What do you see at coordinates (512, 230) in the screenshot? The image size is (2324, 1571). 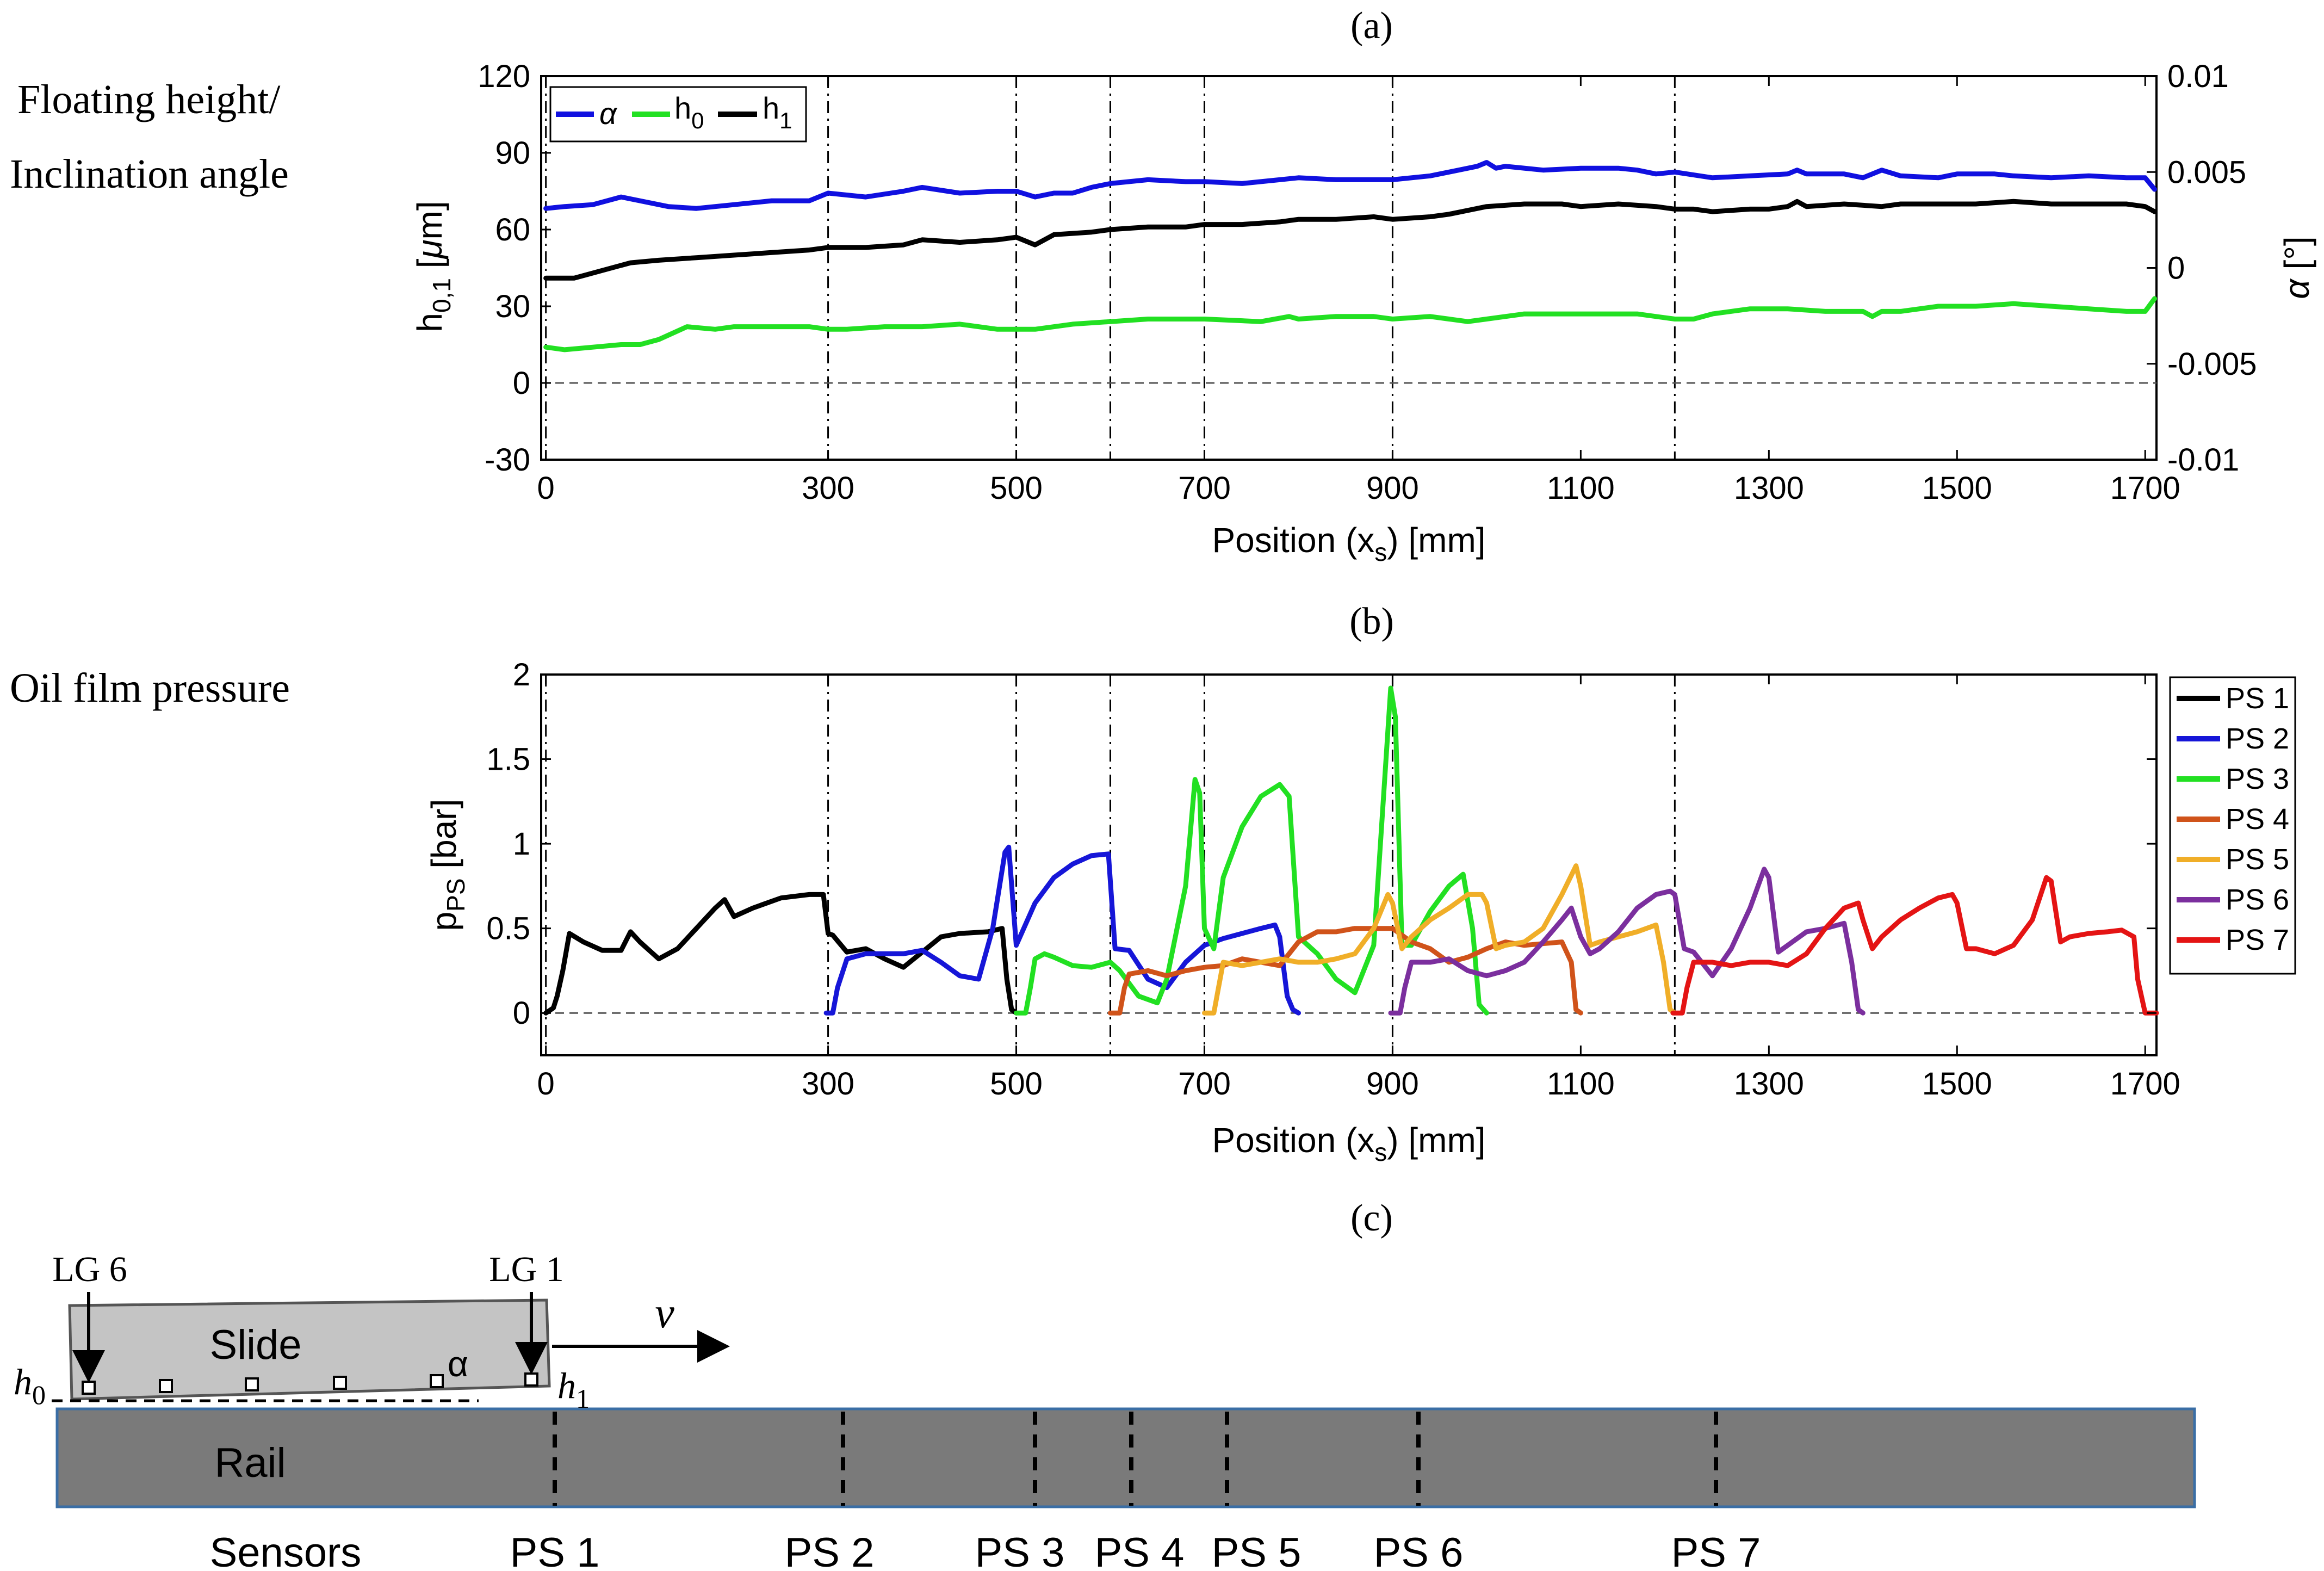 I see `y-tick-label: 60` at bounding box center [512, 230].